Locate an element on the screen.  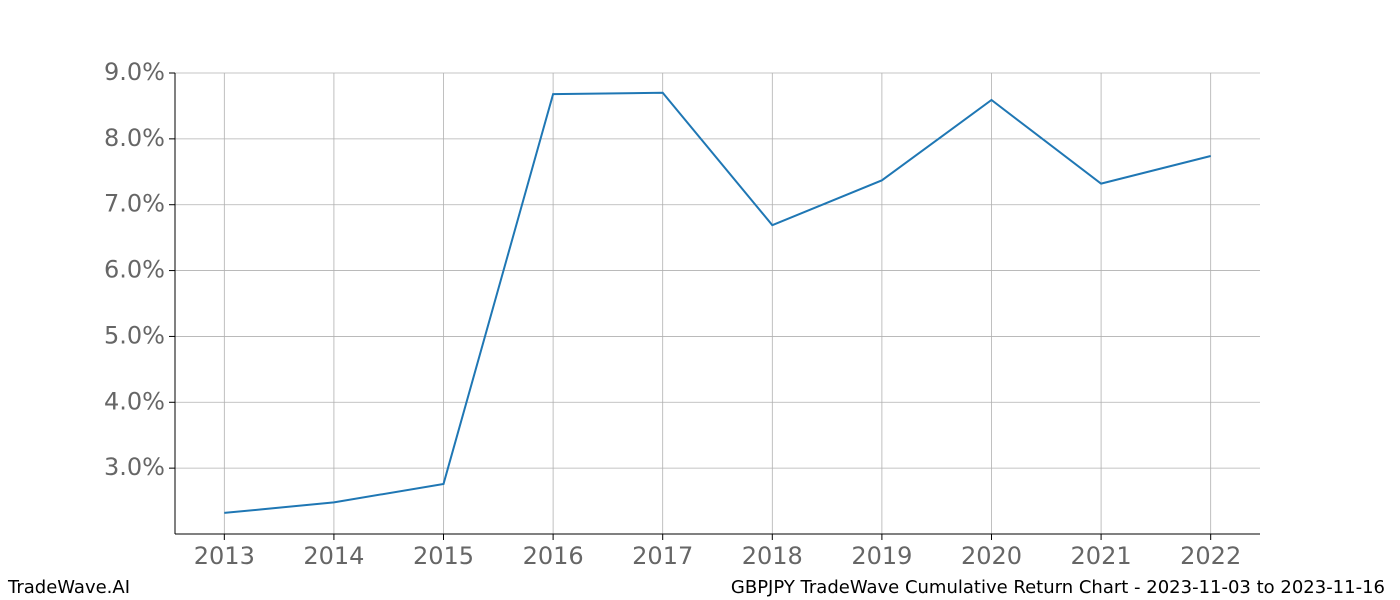
x-tick-label: 2020 is located at coordinates (991, 556).